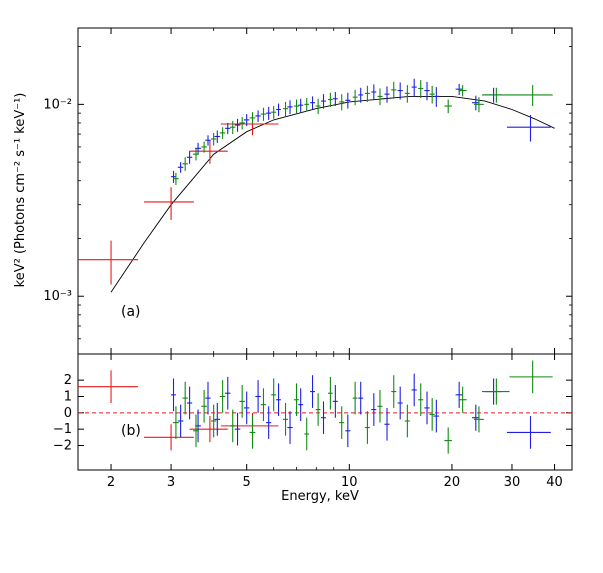  Describe the element at coordinates (554, 482) in the screenshot. I see `x-tick-label: 40` at that location.